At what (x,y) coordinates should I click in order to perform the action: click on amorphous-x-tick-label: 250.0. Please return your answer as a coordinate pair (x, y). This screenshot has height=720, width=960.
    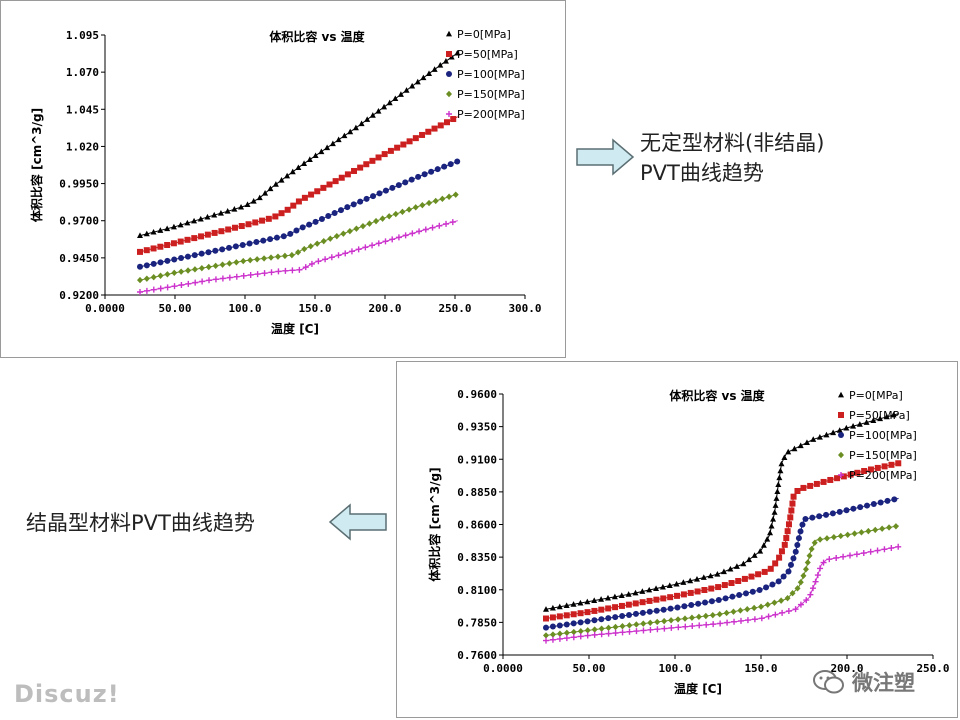
    Looking at the image, I should click on (454, 308).